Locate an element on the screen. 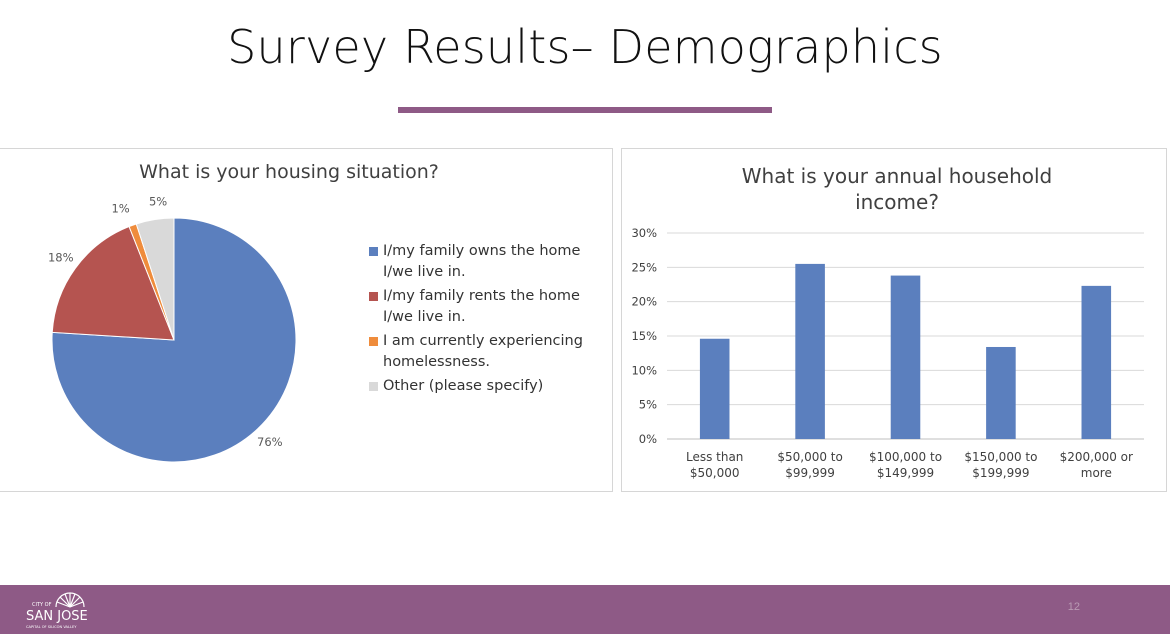  housing-pie-chart: 76% 18% 1% 5% is located at coordinates (172, 329).